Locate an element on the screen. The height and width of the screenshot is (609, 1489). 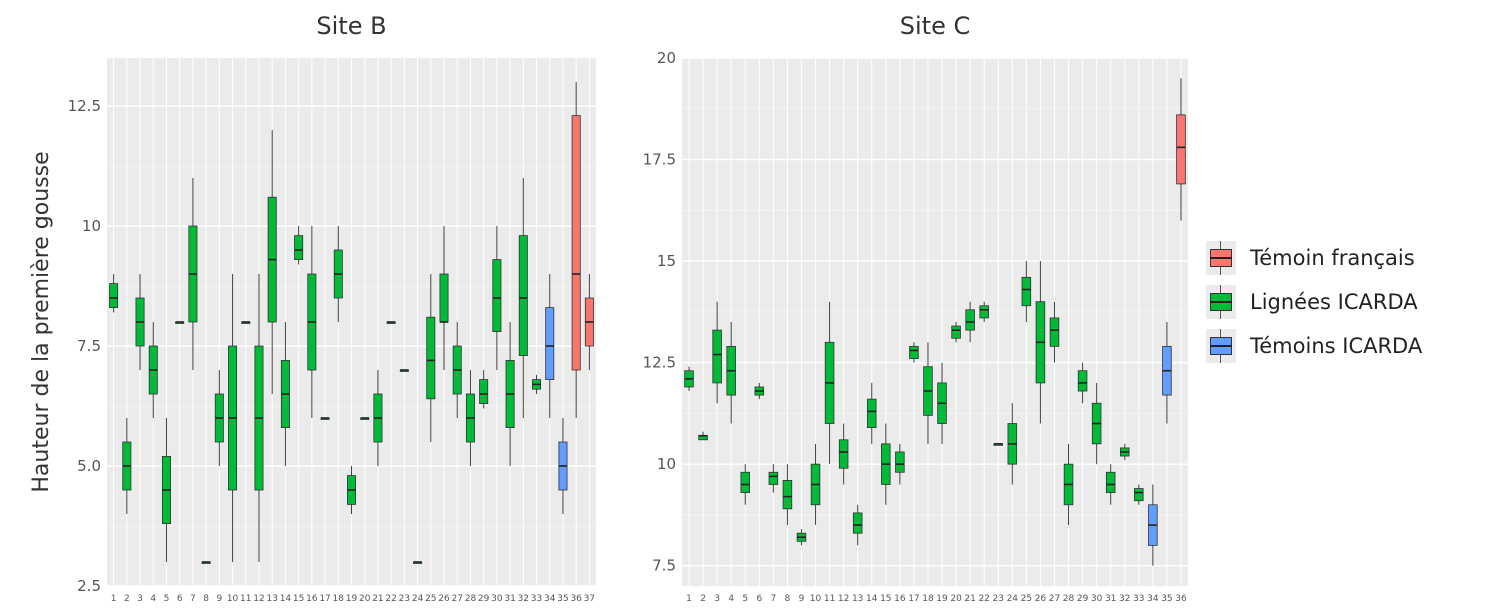
legend-item-lignees-icarda: Lignées ICARDA is located at coordinates (1312, 302).